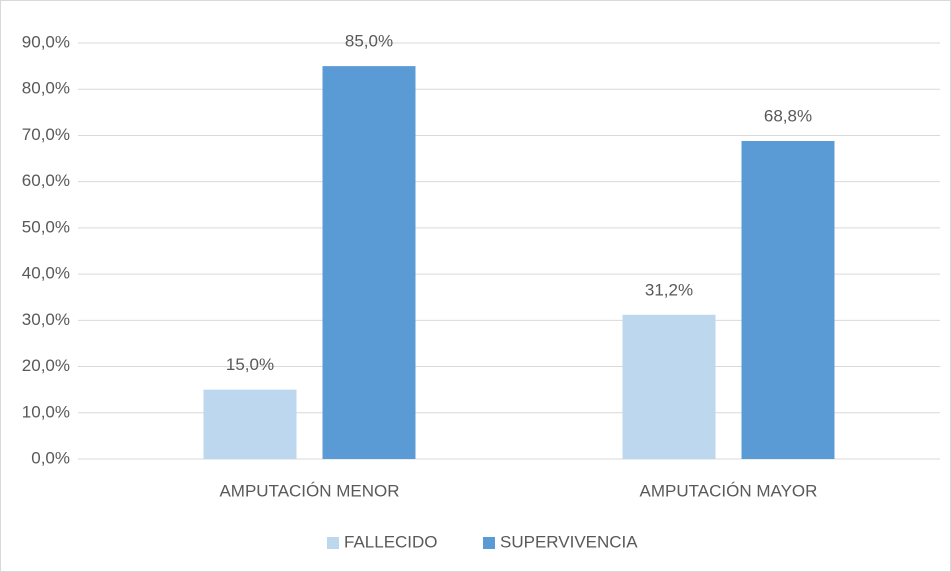 The width and height of the screenshot is (951, 572). What do you see at coordinates (46, 365) in the screenshot?
I see `y-tick-label: 20,0%` at bounding box center [46, 365].